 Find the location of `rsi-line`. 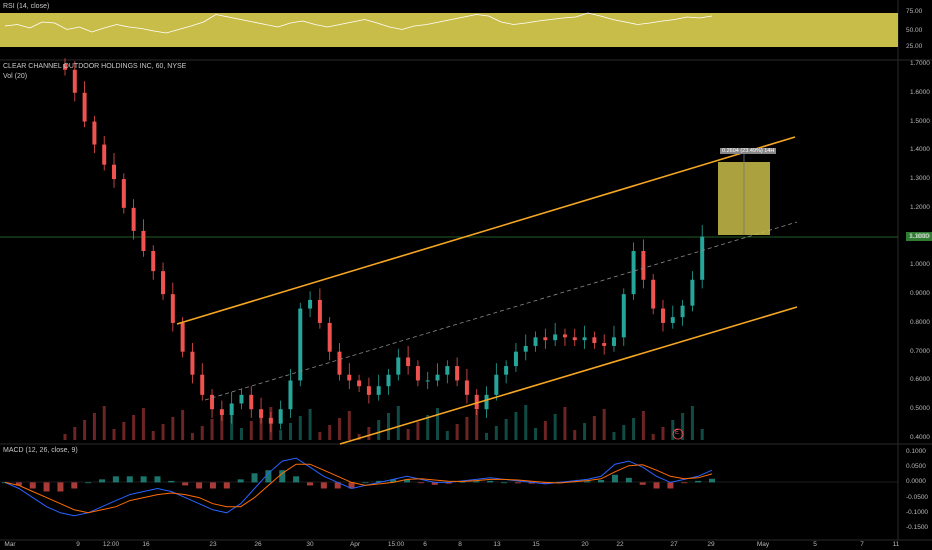

rsi-line is located at coordinates (358, 23).